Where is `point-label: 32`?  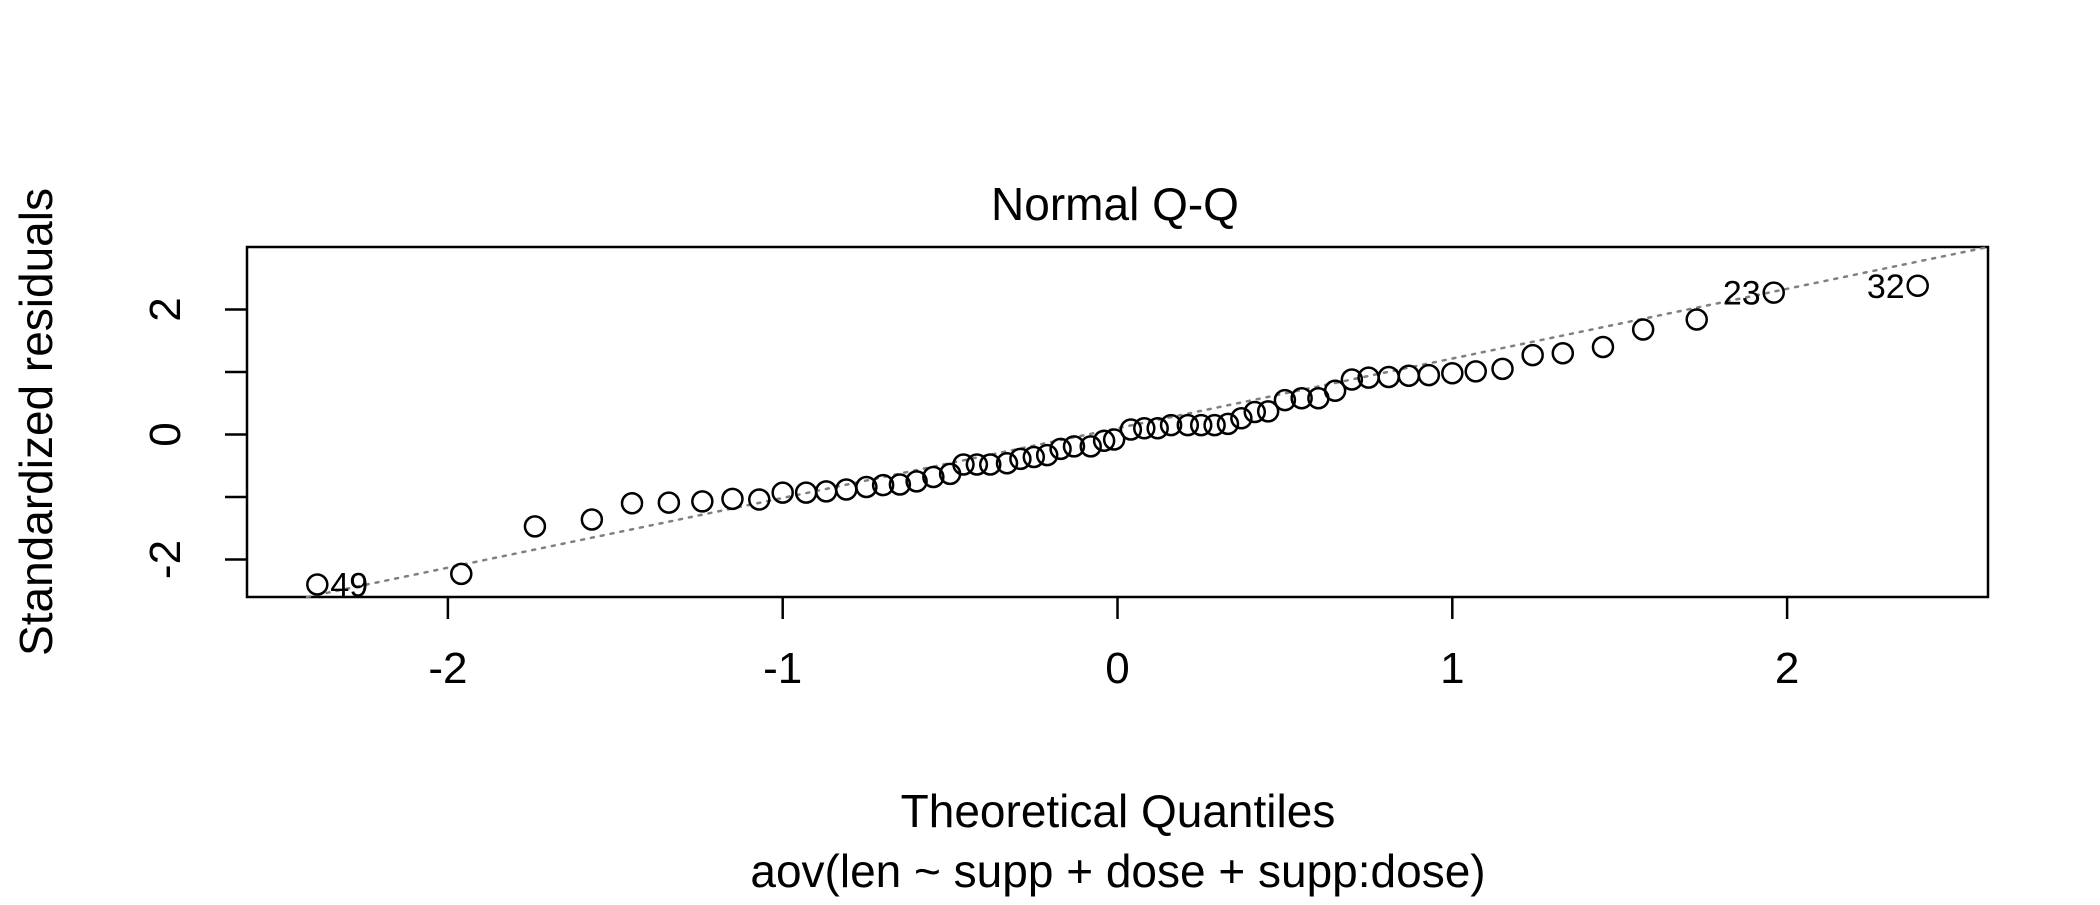
point-label: 32 is located at coordinates (1886, 287).